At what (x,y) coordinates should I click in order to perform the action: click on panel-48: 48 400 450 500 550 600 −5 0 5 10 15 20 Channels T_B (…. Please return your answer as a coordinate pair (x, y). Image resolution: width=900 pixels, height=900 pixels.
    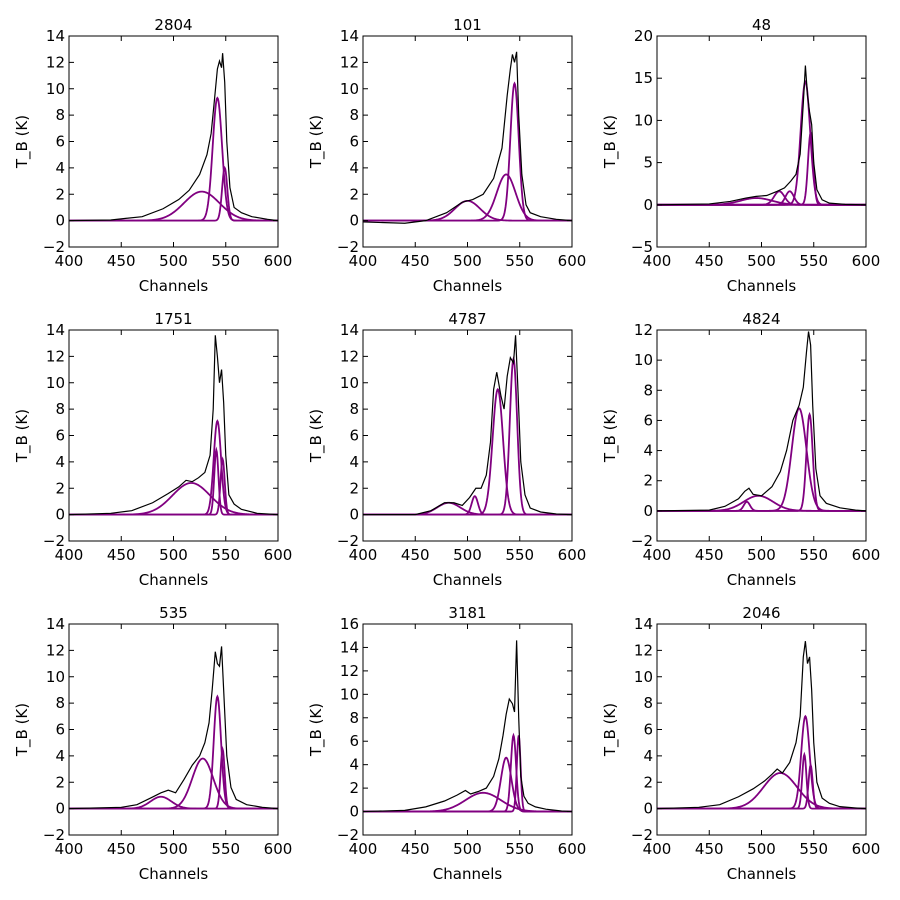
    Looking at the image, I should click on (740, 155).